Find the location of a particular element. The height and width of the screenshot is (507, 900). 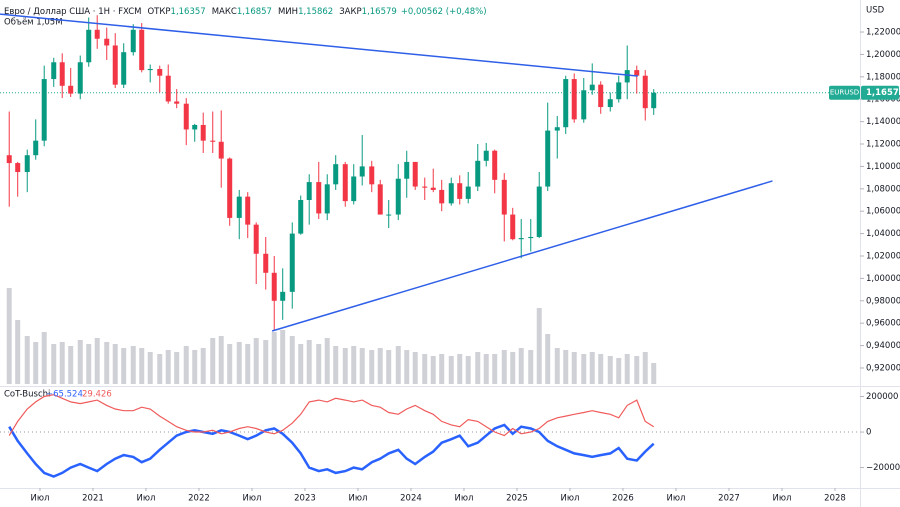

price-box is located at coordinates (880, 92).